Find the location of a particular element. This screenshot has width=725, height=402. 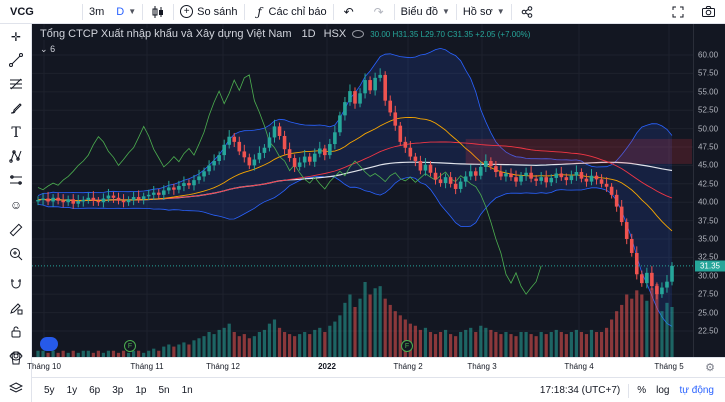

auto-scale-toggle: tự động is located at coordinates (697, 390).